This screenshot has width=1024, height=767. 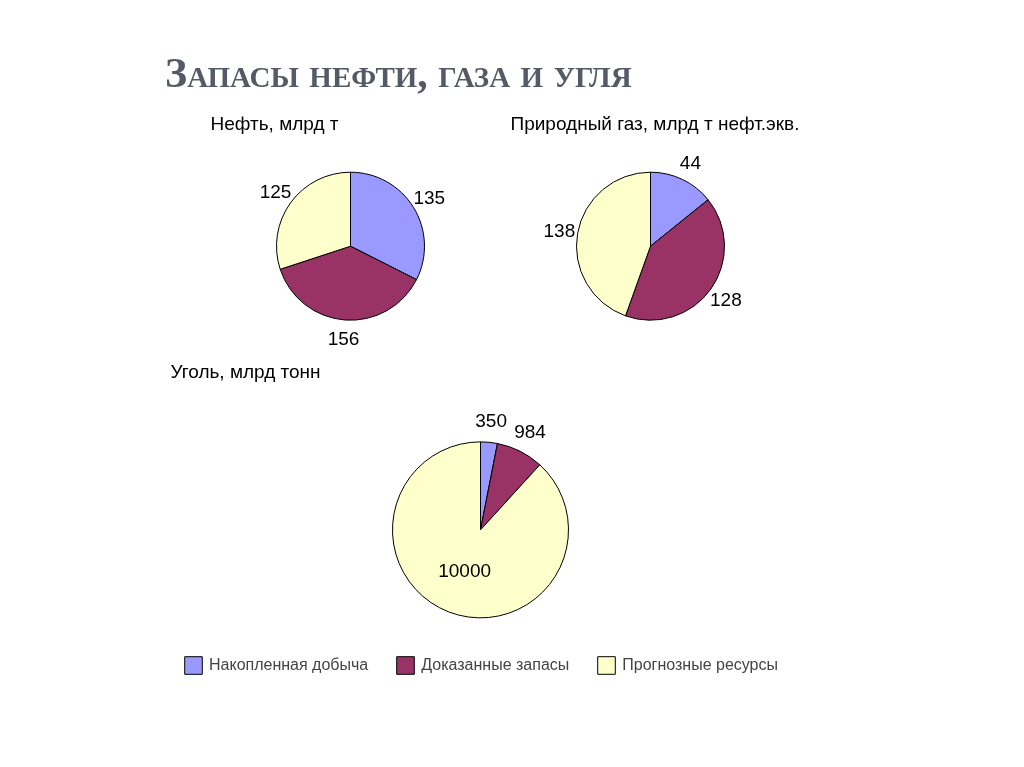 I want to click on data-label: 135, so click(x=429, y=198).